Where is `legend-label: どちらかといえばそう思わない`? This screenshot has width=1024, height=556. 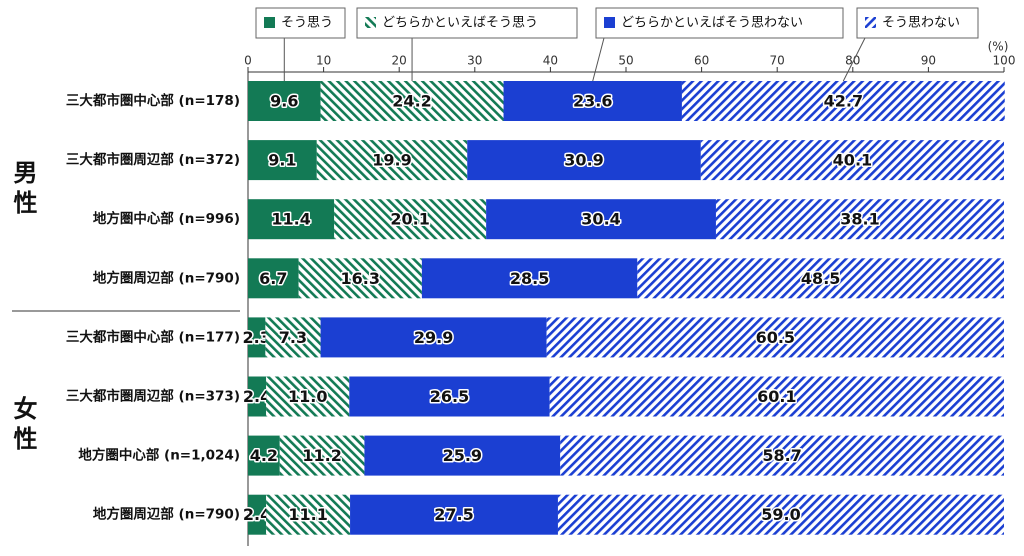 legend-label: どちらかといえばそう思わない is located at coordinates (712, 23).